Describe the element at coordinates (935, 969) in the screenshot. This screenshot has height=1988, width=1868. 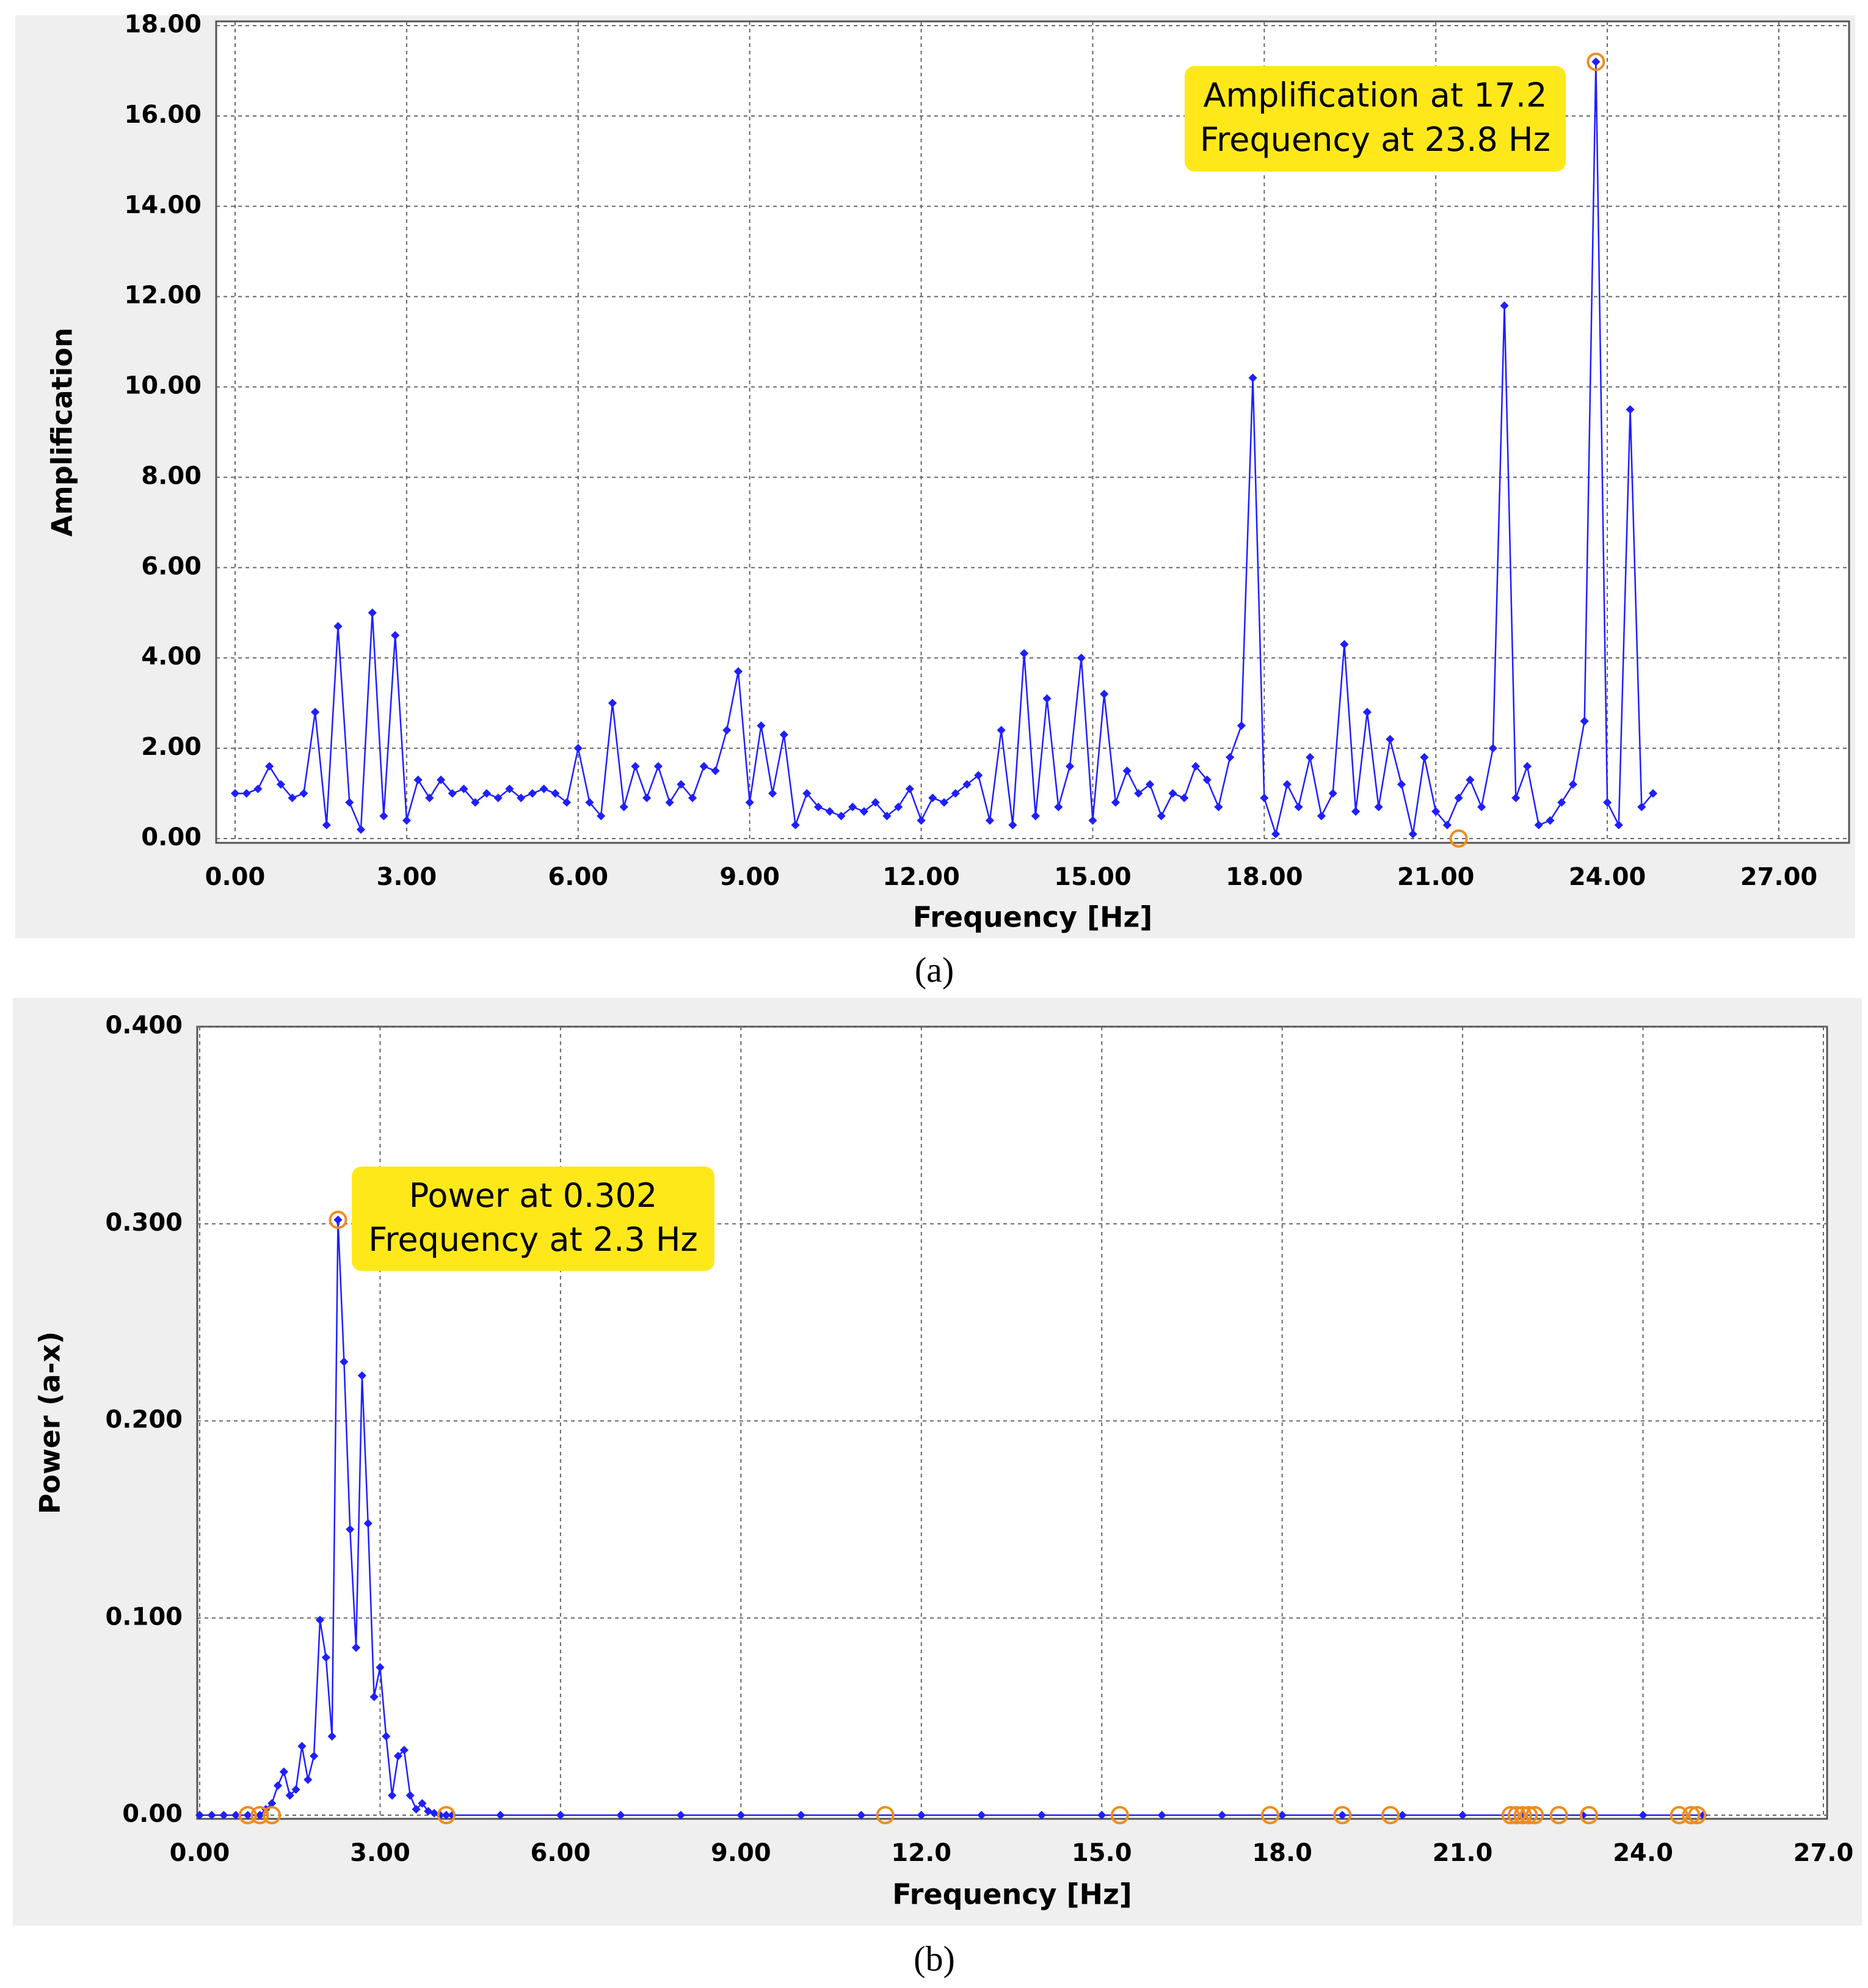
I see `caption: (a)` at that location.